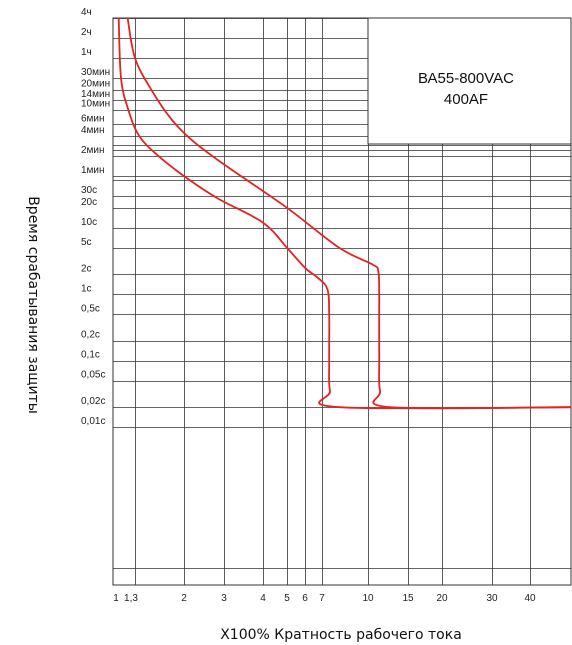  What do you see at coordinates (93, 401) in the screenshot?
I see `y-tick-label: 0,02с` at bounding box center [93, 401].